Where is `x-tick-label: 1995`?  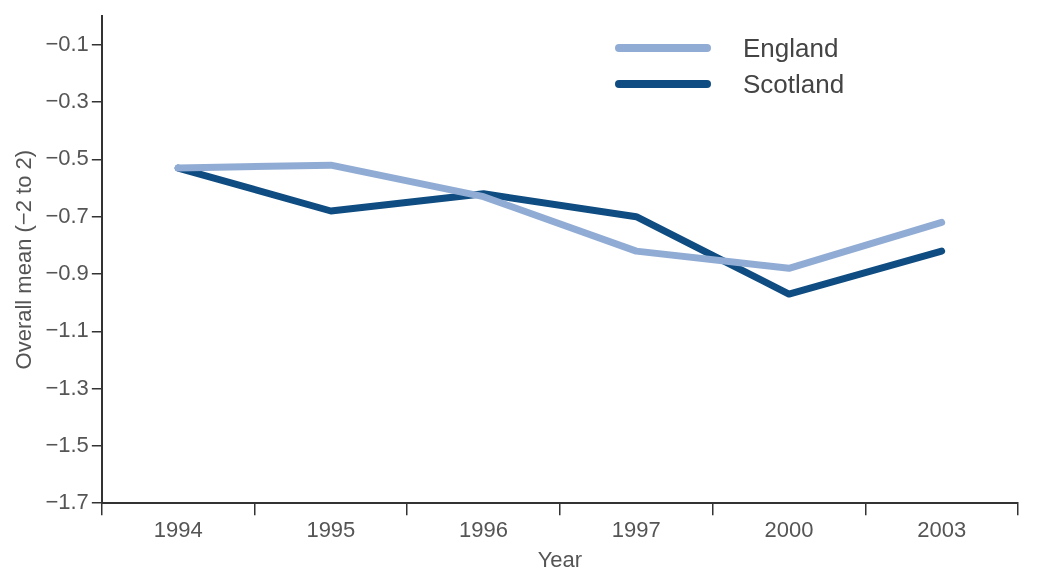
x-tick-label: 1995 is located at coordinates (331, 530).